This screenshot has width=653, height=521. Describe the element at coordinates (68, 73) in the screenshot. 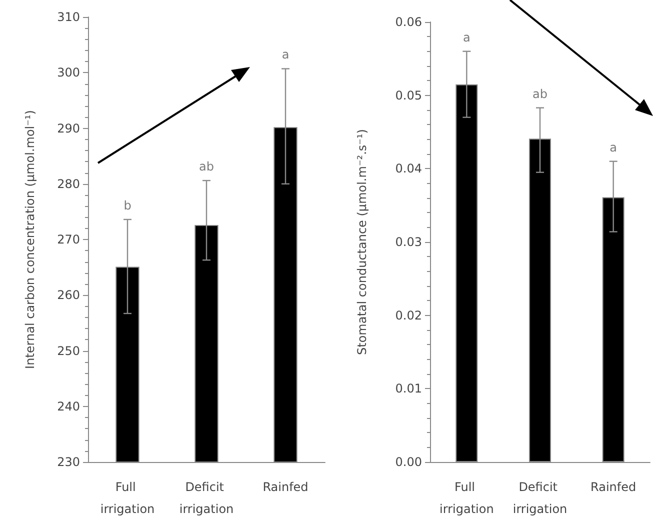

I see `y-tick-label: 300` at that location.